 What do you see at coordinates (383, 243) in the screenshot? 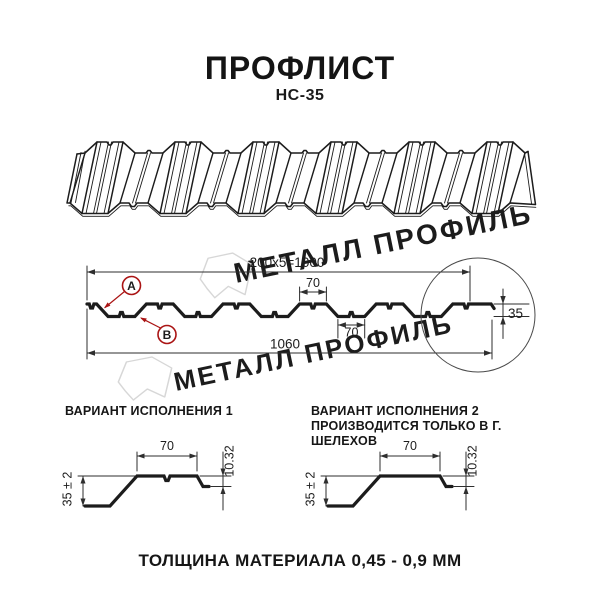
I see `watermark-text-1: МЕТАЛЛ ПРОФИЛЬ` at bounding box center [383, 243].